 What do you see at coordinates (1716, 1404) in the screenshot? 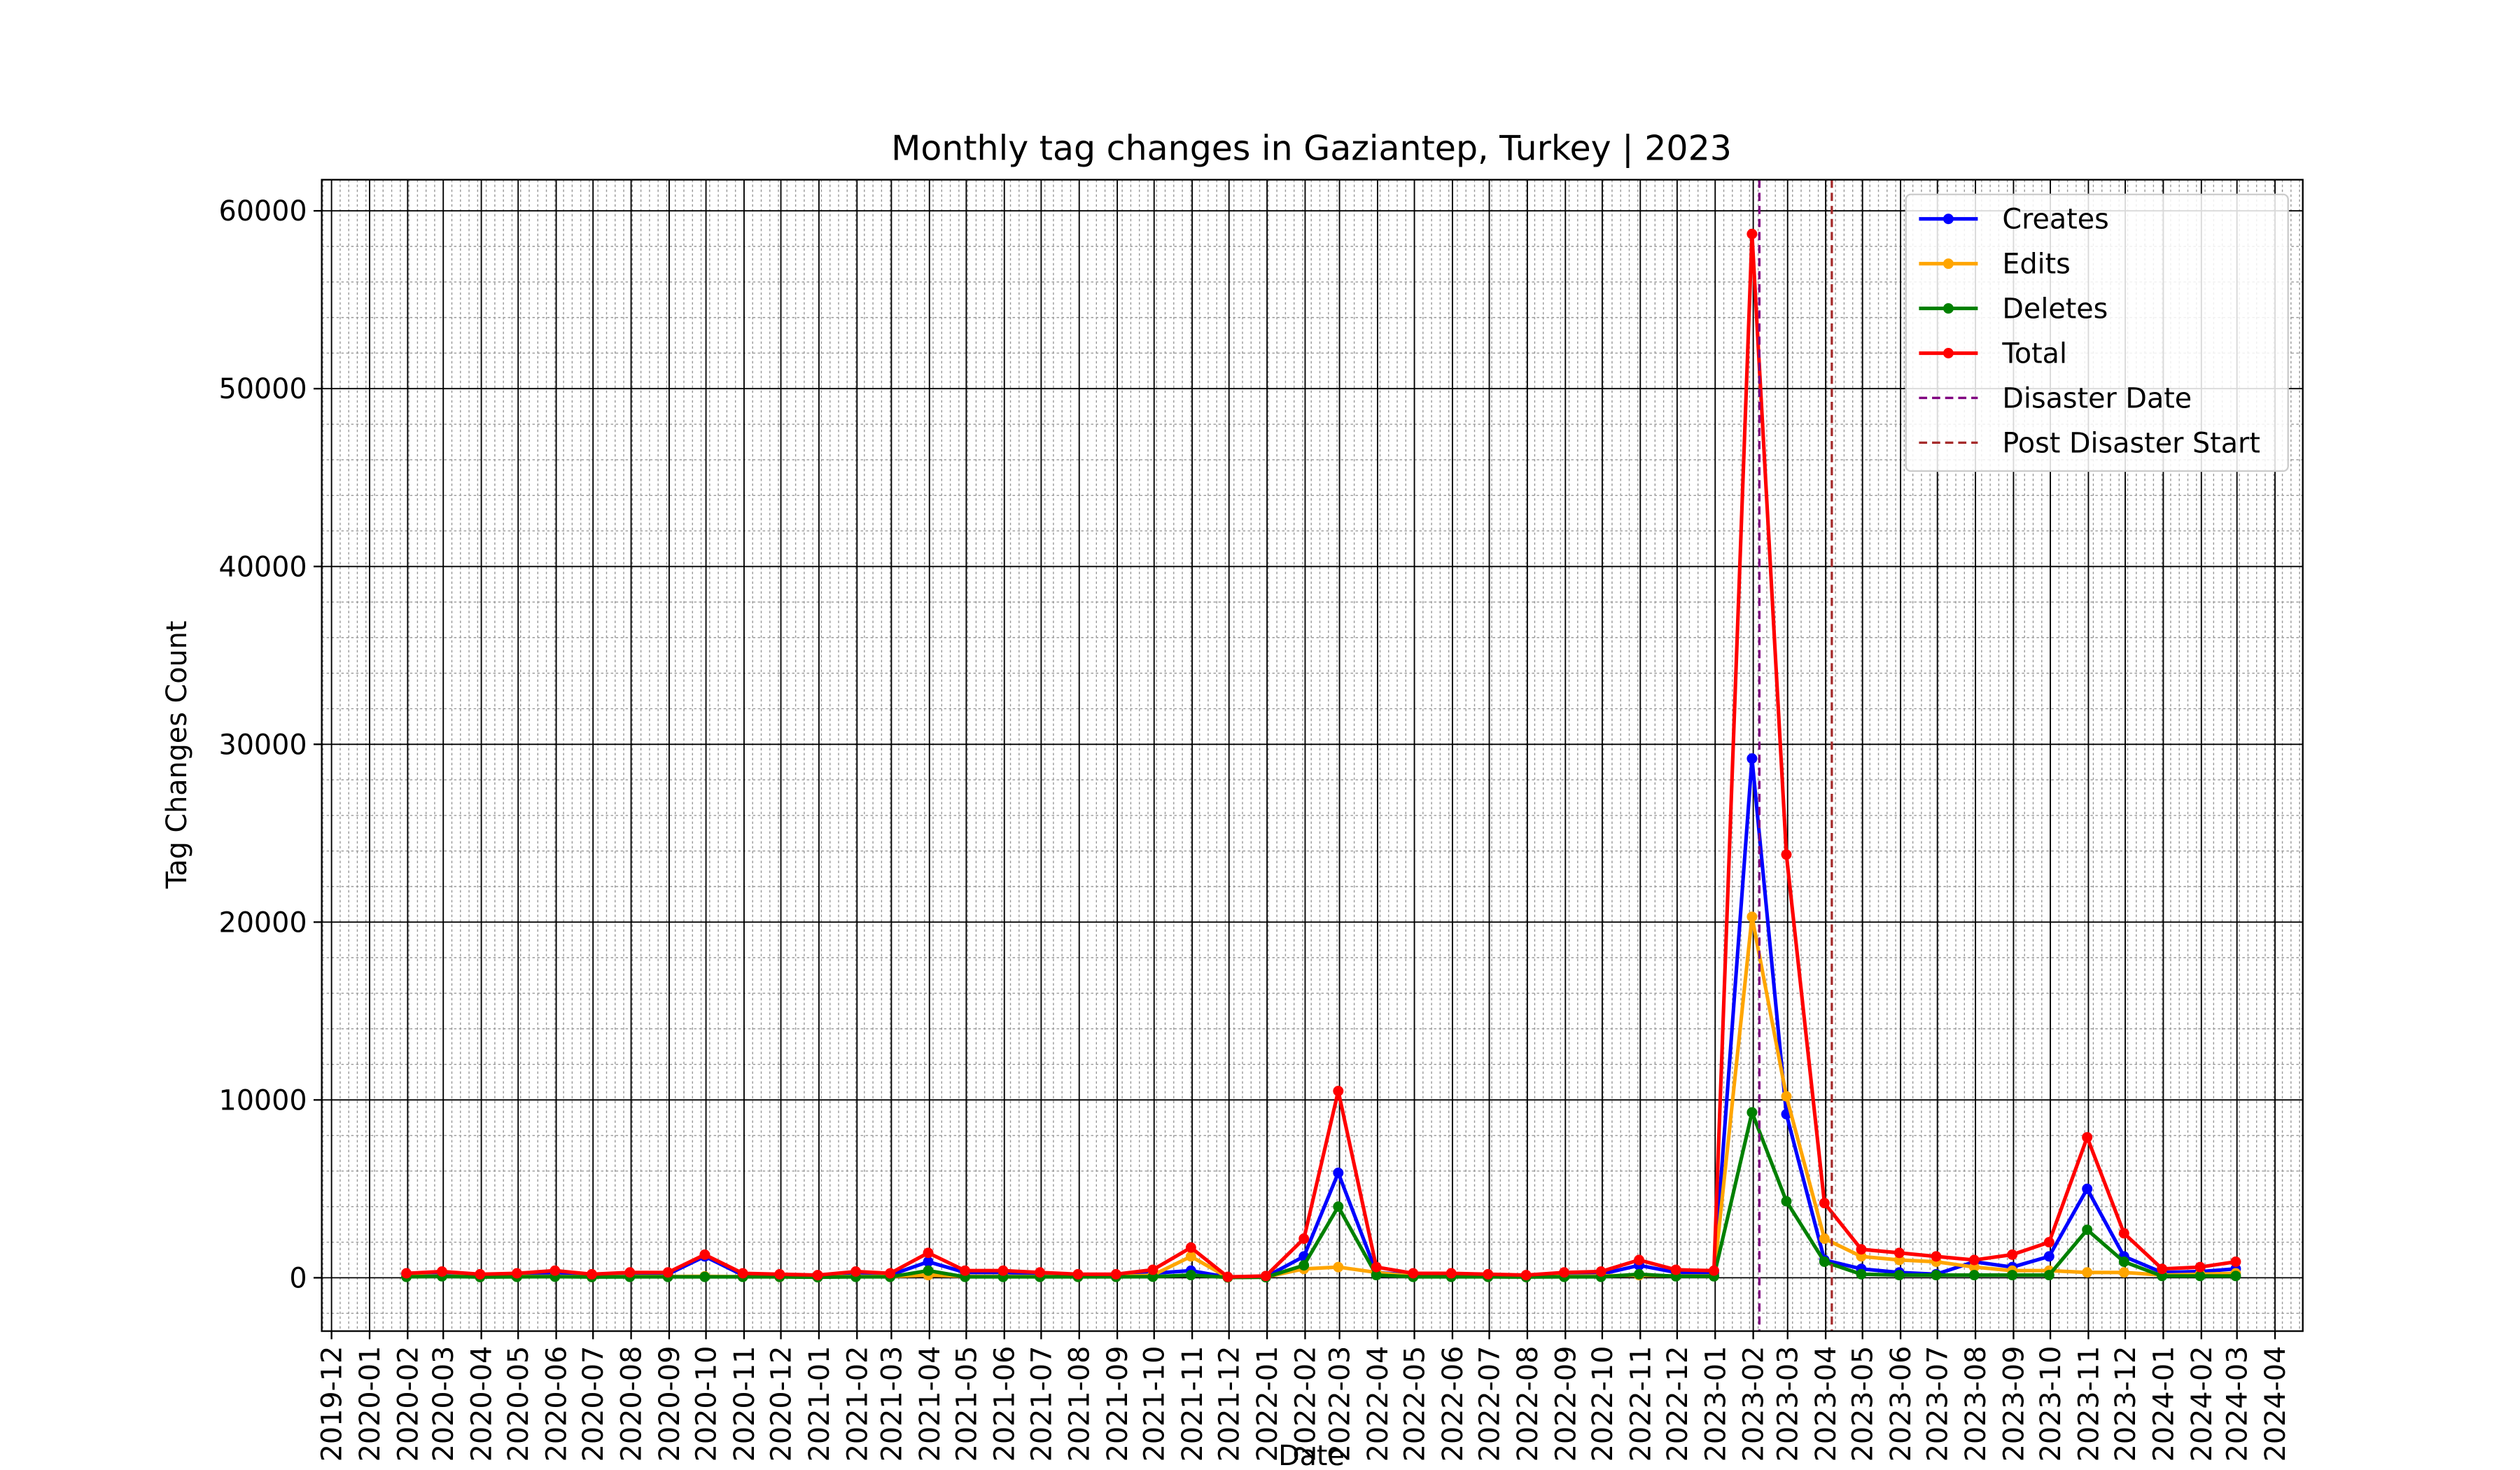
I see `x-tick-label: 2023-01` at bounding box center [1716, 1404].